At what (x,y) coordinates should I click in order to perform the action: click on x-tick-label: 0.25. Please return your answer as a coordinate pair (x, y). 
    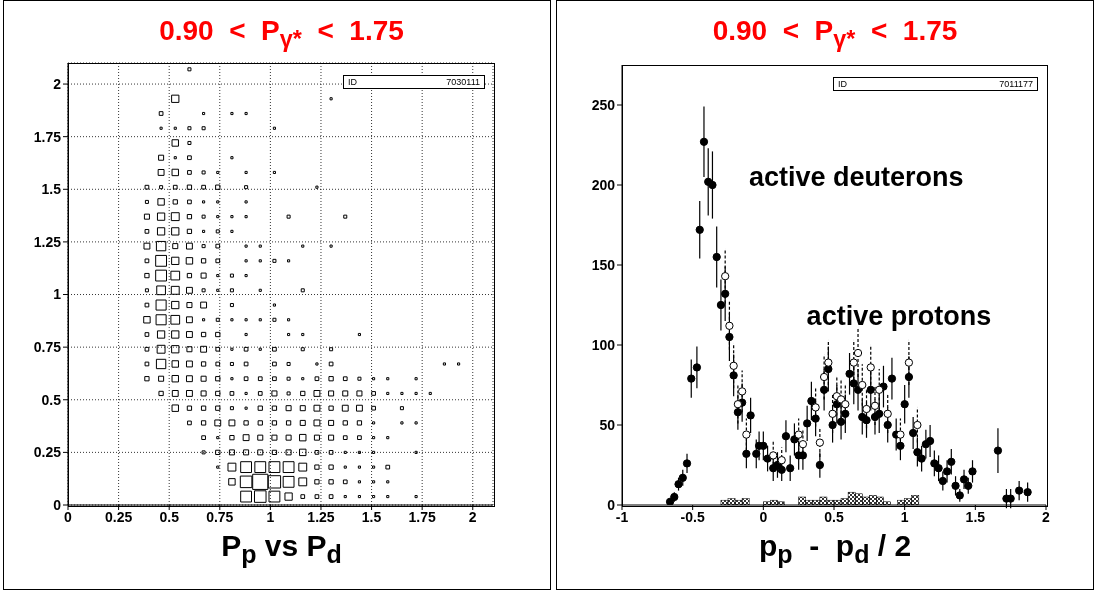
    Looking at the image, I should click on (118, 516).